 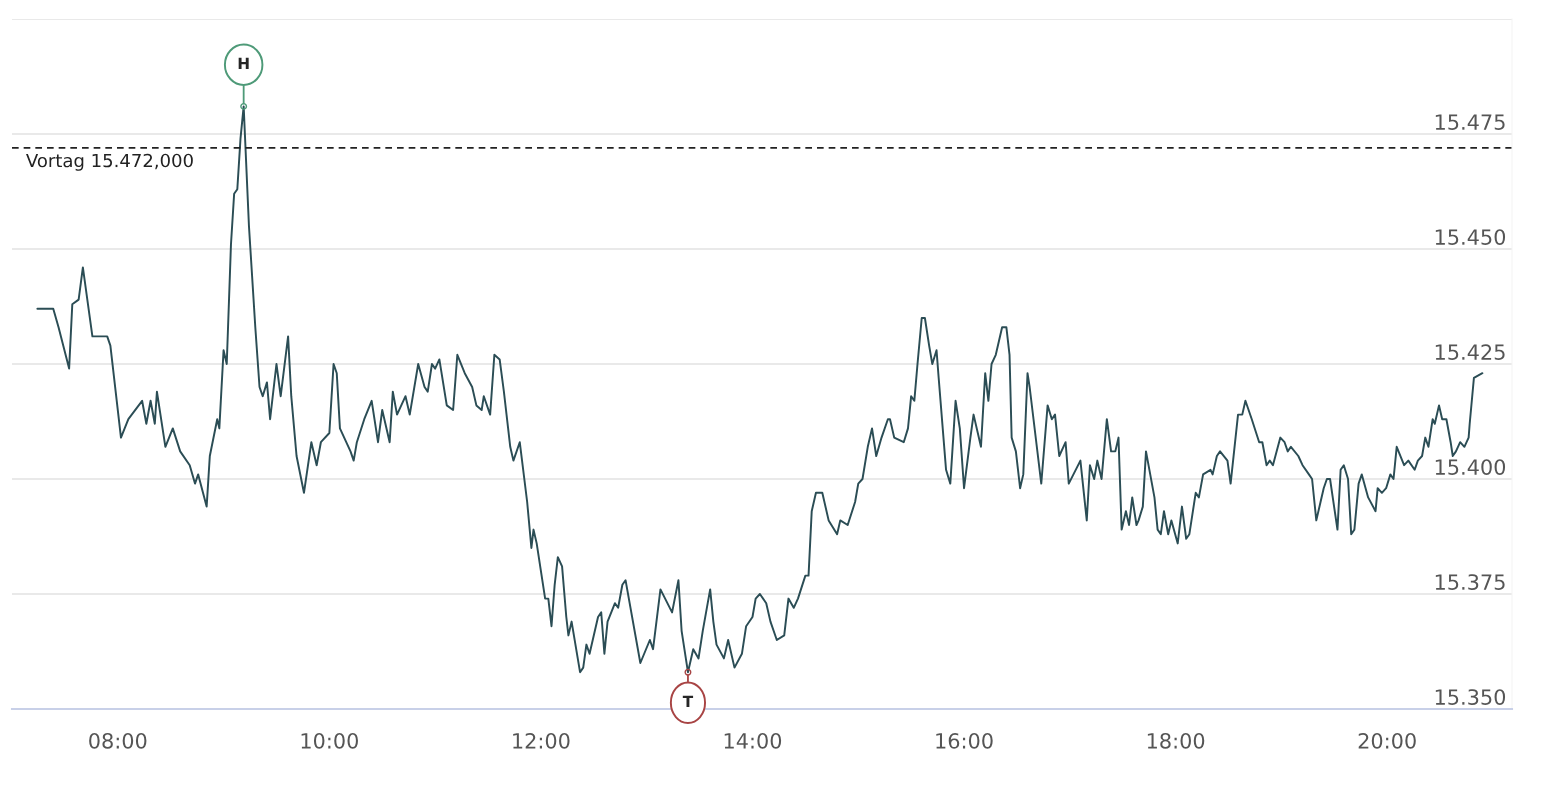 What do you see at coordinates (1470, 122) in the screenshot?
I see `y-tick-label: 15.475` at bounding box center [1470, 122].